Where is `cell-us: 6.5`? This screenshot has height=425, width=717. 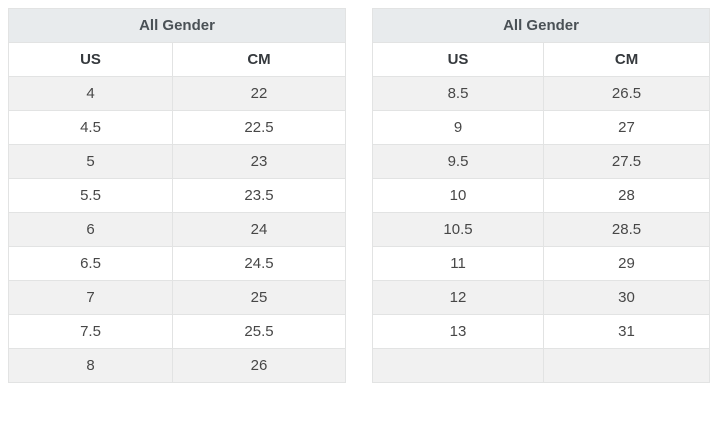 cell-us: 6.5 is located at coordinates (90, 263).